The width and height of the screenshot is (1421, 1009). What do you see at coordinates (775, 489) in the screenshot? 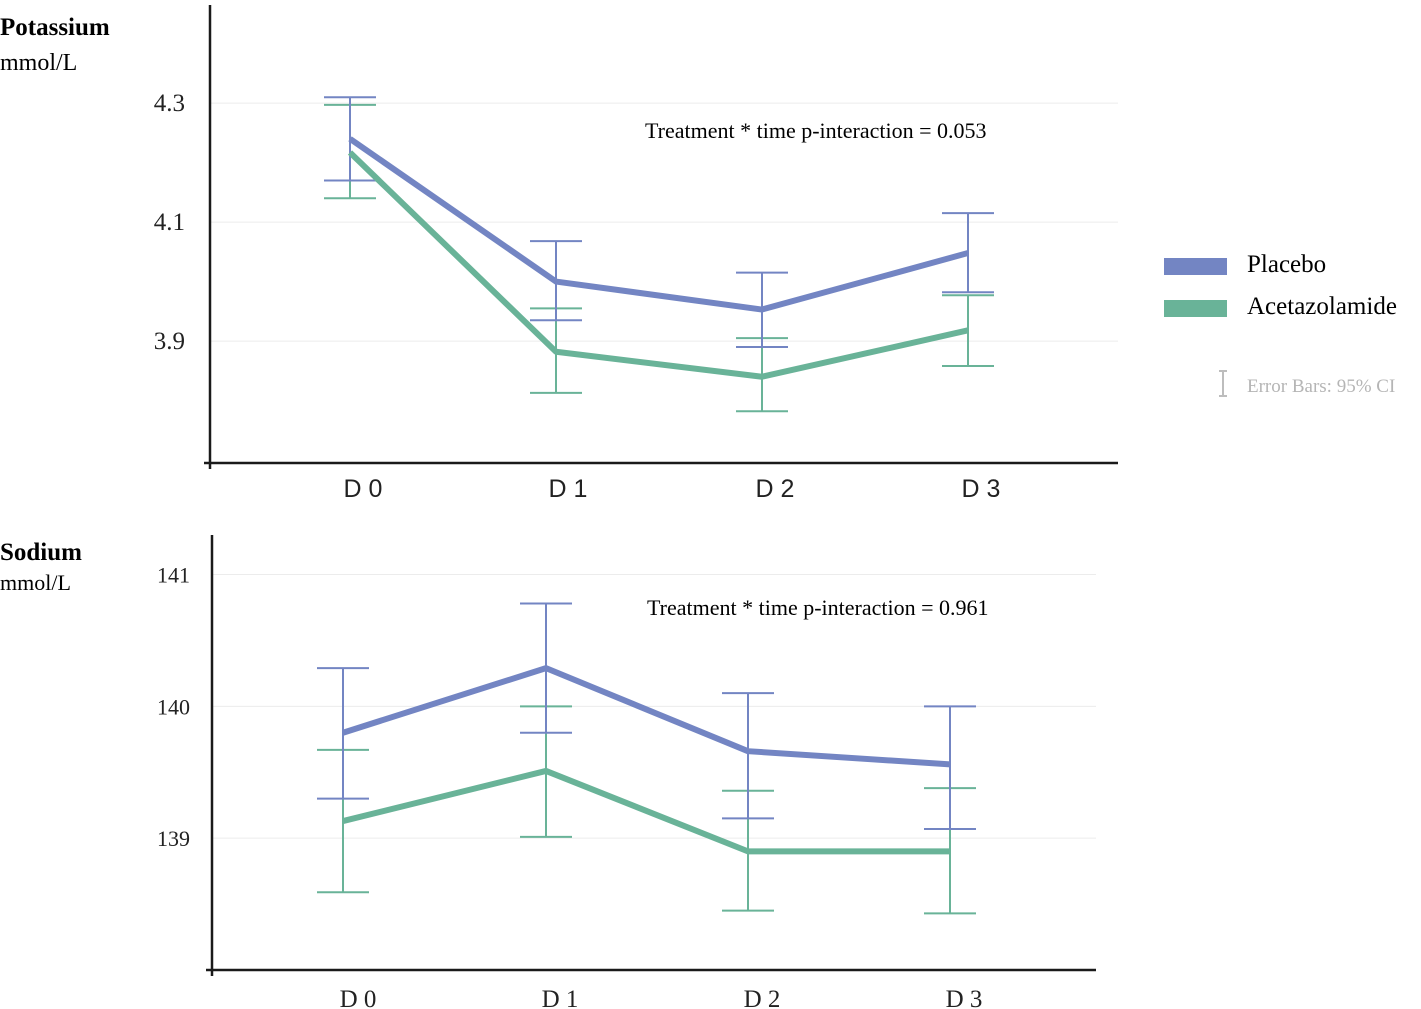
I see `potassium-x-tick-label: D 2` at bounding box center [775, 489].